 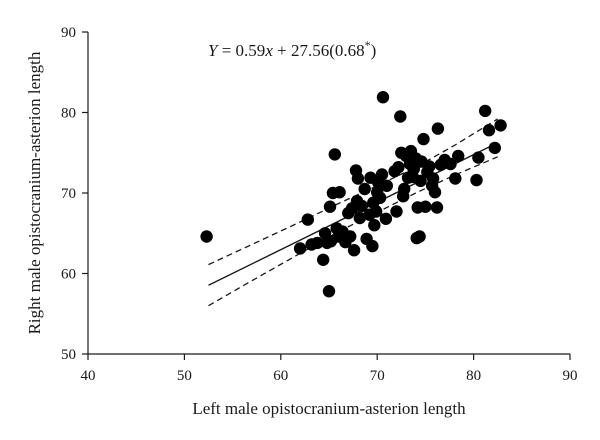 I want to click on regression-equation-annotation: Y = 0.59x + 27.56(0.68*), so click(x=292, y=49).